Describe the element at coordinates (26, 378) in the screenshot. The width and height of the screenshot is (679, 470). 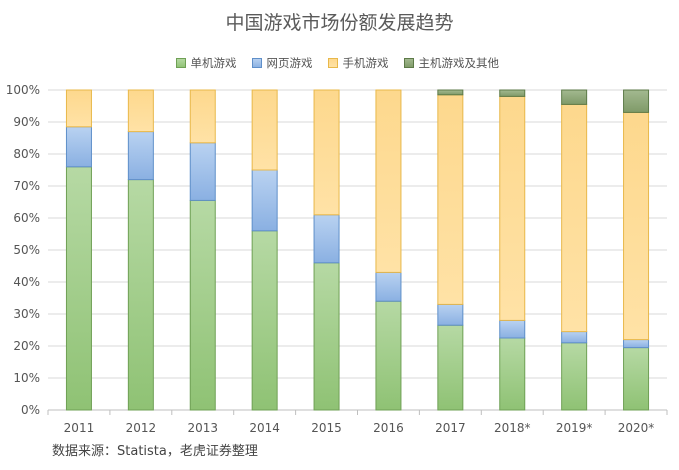
I see `y-tick-label: 10%` at that location.